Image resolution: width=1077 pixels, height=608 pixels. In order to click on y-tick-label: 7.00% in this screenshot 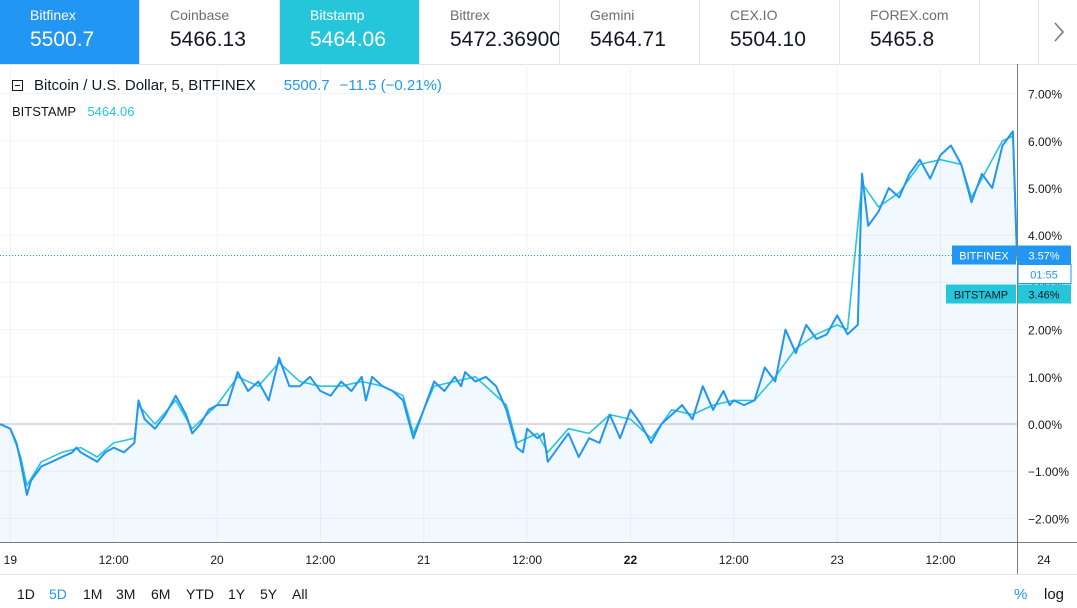, I will do `click(1045, 95)`.